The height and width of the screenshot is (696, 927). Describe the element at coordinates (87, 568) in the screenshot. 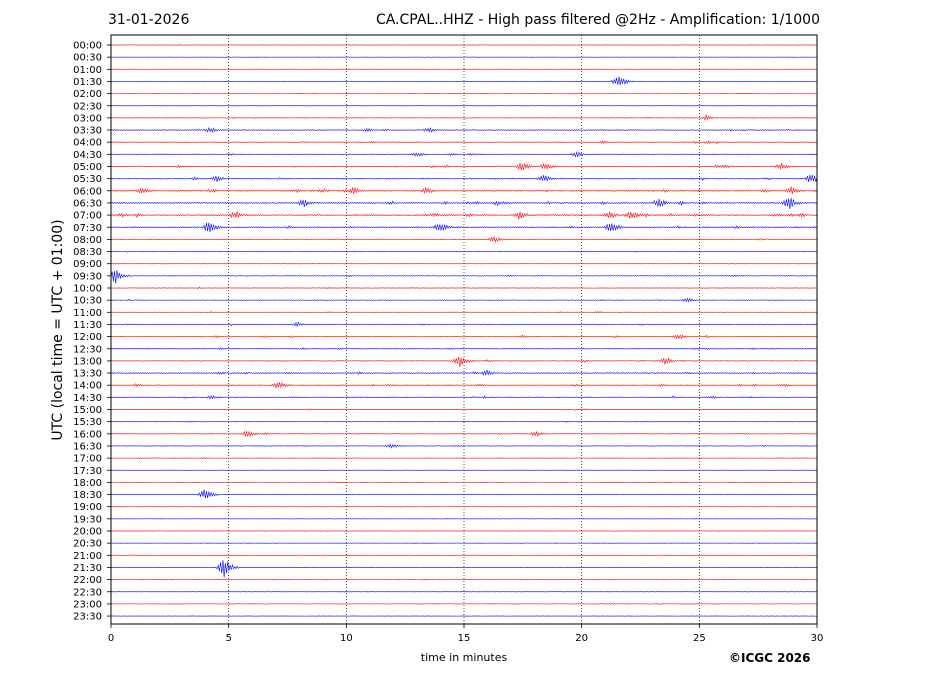

I see `y-tick-label: 21:30` at that location.